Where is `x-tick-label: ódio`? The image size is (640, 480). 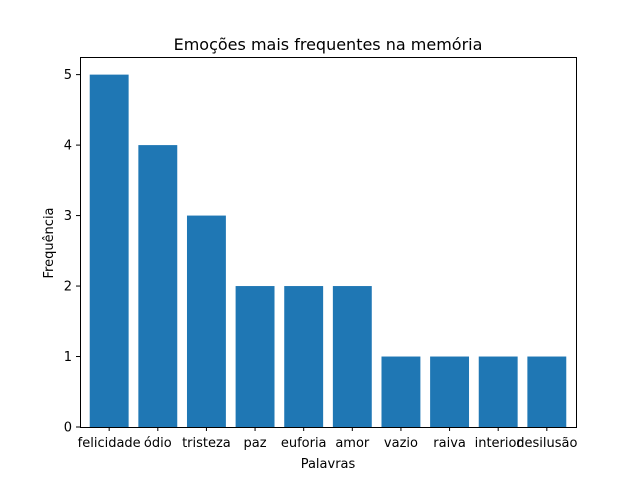
x-tick-label: ódio is located at coordinates (158, 443).